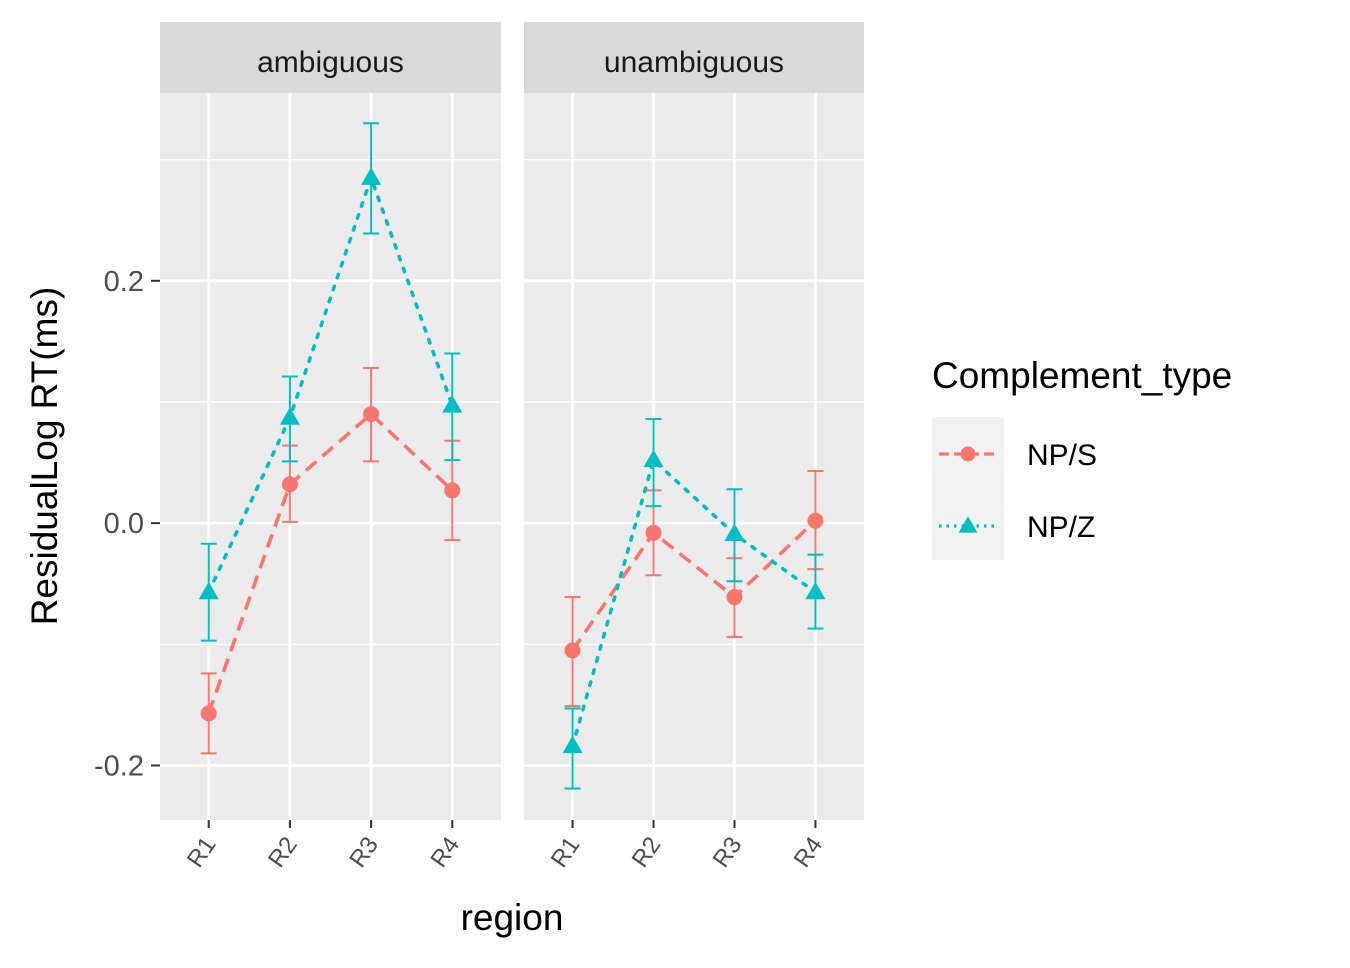 The image size is (1350, 968). I want to click on y-axis: -0.2 0.0 0.2, so click(127, 524).